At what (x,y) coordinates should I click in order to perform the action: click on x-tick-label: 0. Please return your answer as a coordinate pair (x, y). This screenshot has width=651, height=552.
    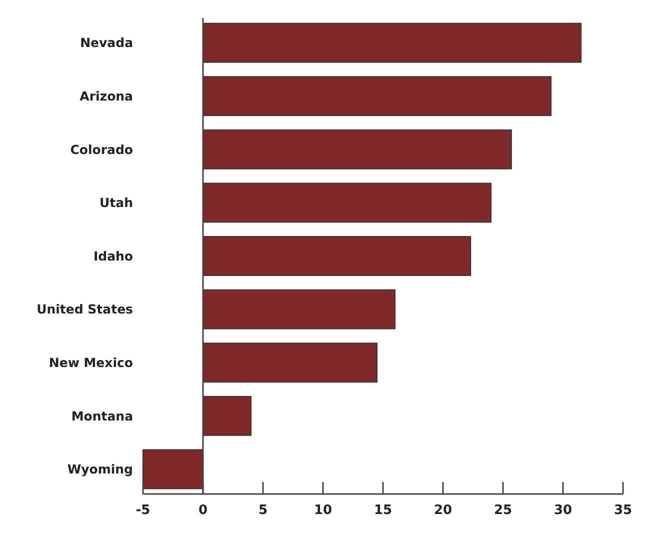
    Looking at the image, I should click on (203, 510).